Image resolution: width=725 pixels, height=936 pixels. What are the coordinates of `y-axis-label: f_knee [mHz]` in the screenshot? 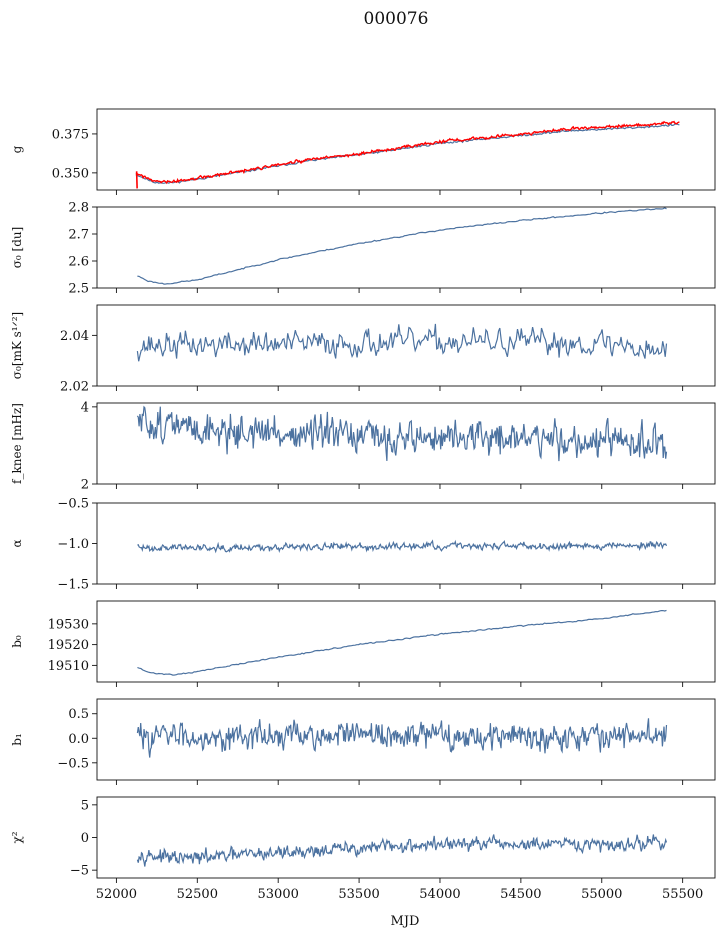 It's located at (17, 443).